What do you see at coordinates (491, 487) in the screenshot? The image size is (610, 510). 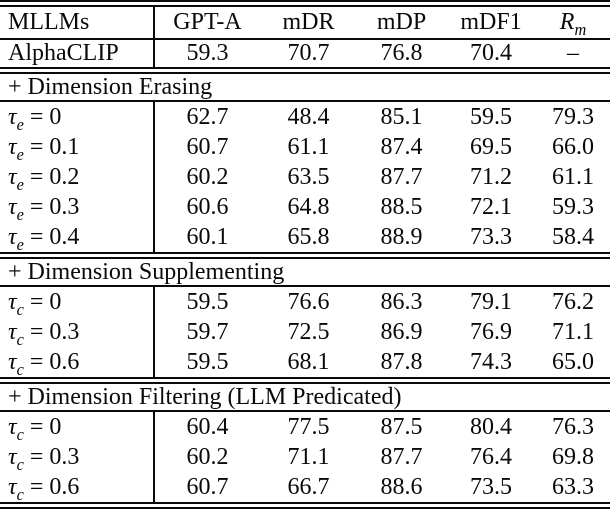 I see `value-cell: 73.5` at bounding box center [491, 487].